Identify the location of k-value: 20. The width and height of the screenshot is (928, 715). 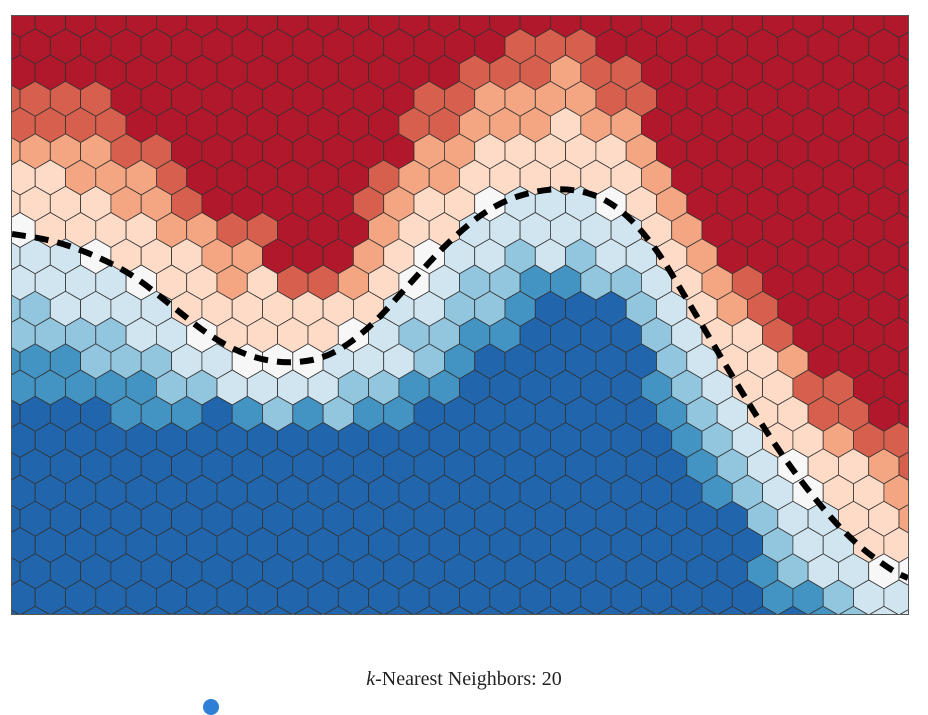
(551, 679).